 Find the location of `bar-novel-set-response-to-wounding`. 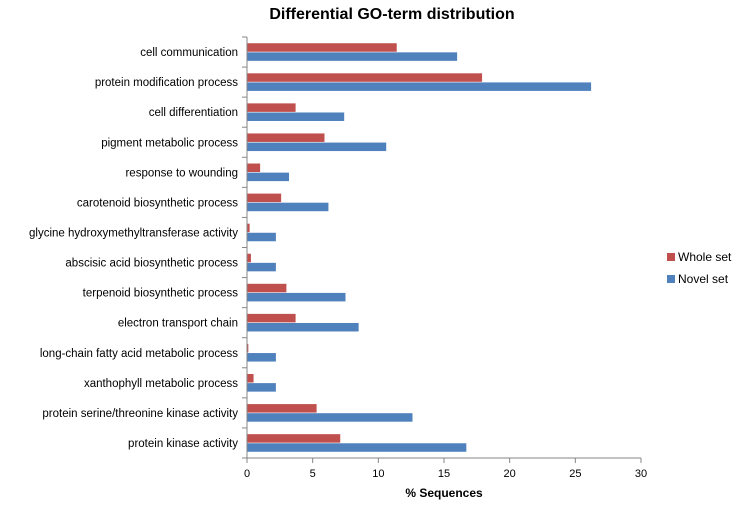

bar-novel-set-response-to-wounding is located at coordinates (268, 177).